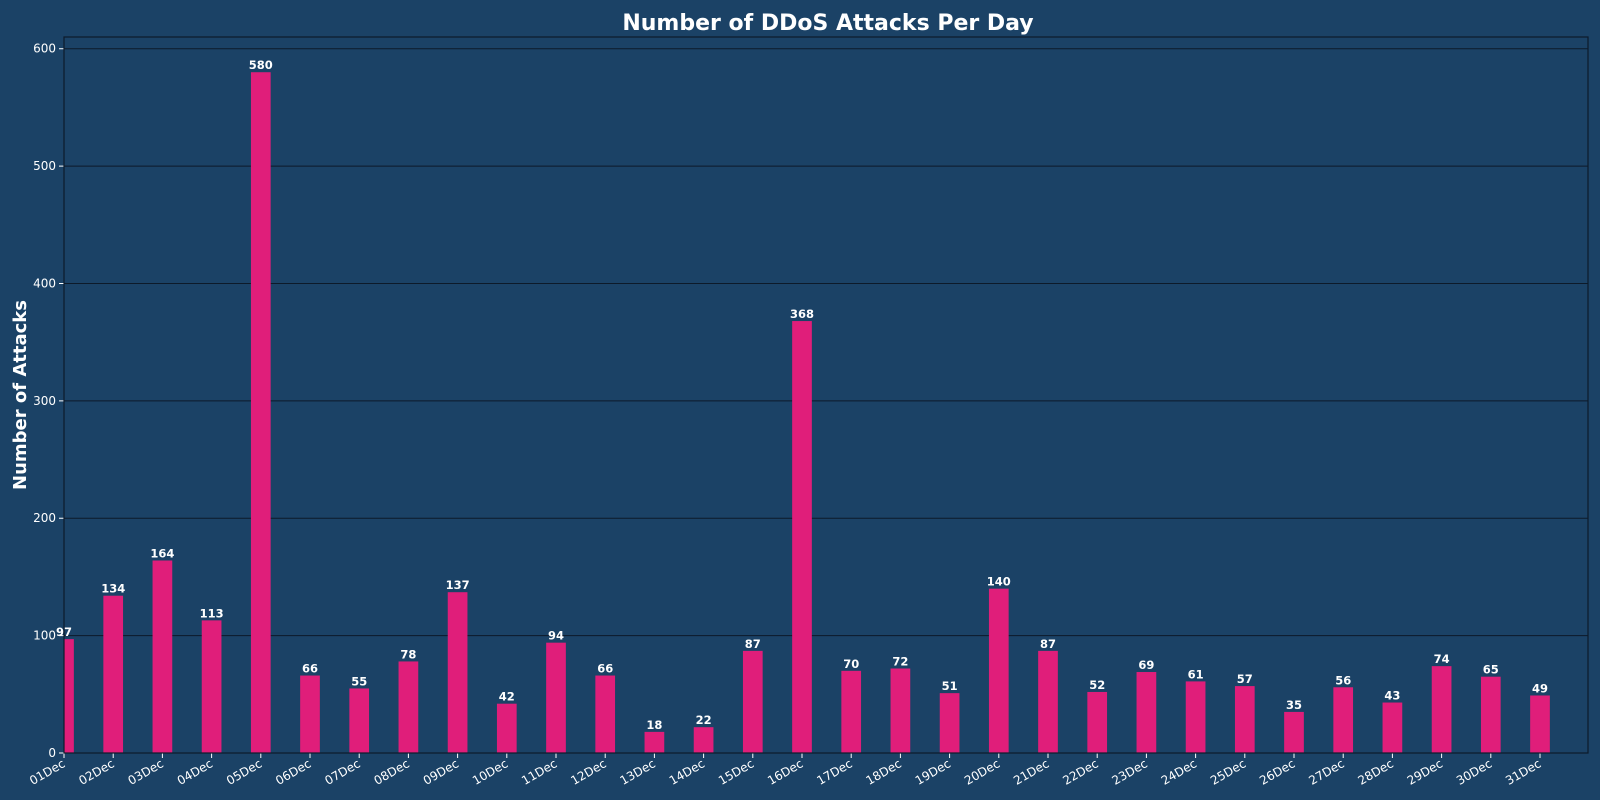 This screenshot has width=1600, height=800. Describe the element at coordinates (359, 681) in the screenshot. I see `data-label: 55` at that location.